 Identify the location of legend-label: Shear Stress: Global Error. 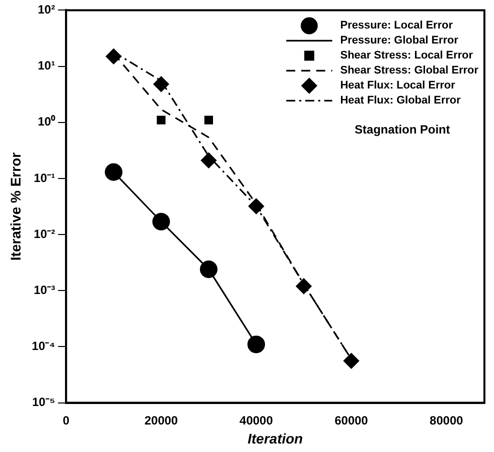
(410, 70).